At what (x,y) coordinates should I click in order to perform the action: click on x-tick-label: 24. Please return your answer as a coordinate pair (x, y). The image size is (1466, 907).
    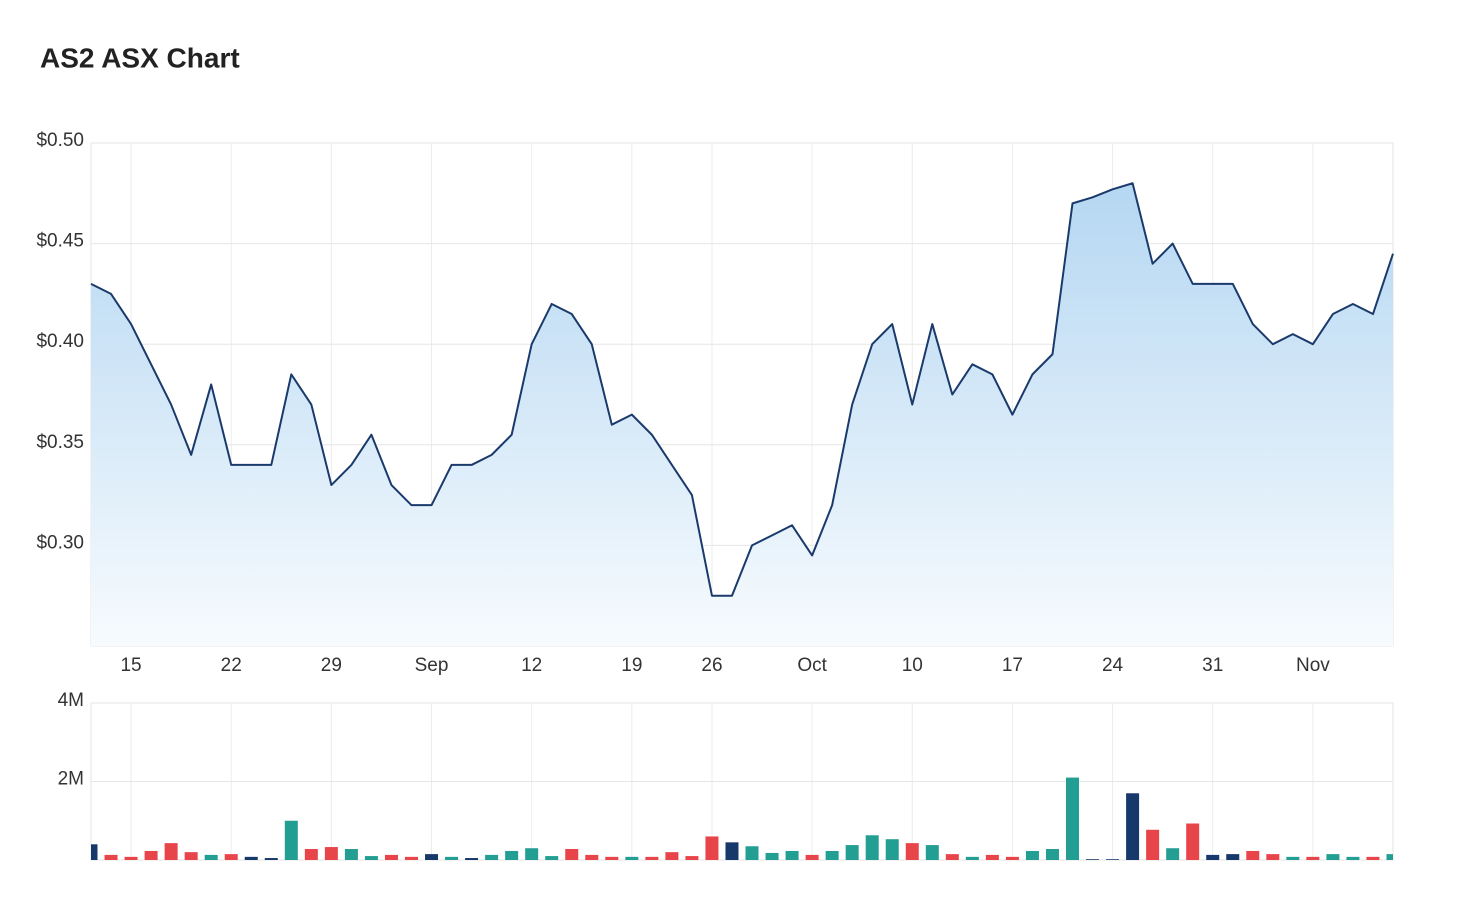
    Looking at the image, I should click on (1113, 665).